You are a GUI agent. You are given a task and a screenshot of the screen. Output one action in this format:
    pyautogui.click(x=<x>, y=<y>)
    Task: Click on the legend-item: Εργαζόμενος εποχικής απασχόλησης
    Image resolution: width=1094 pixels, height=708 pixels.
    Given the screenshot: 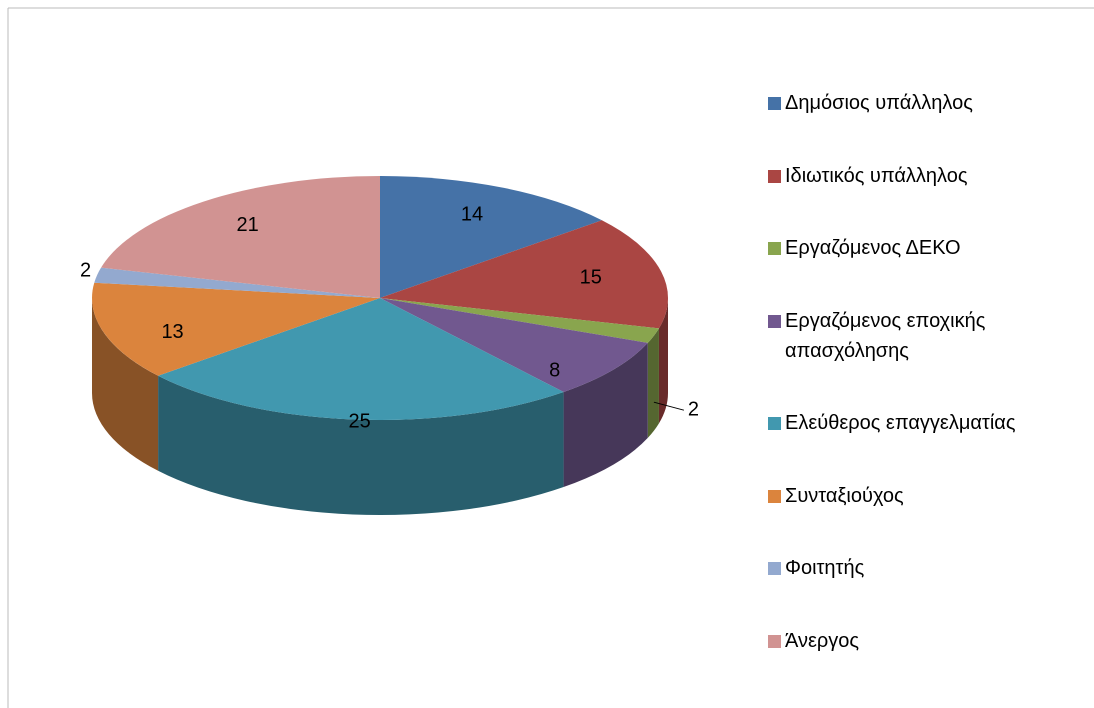 What is the action you would take?
    pyautogui.click(x=929, y=336)
    